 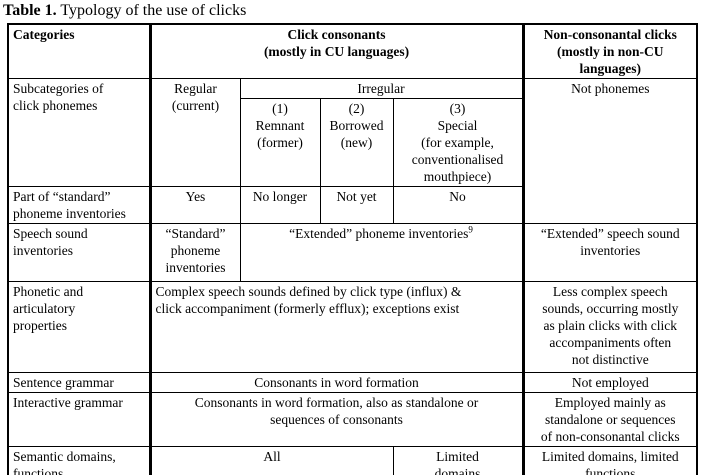 I want to click on cell-standard-inventories-label: Part of “standard” phoneme inventories, so click(x=79, y=205).